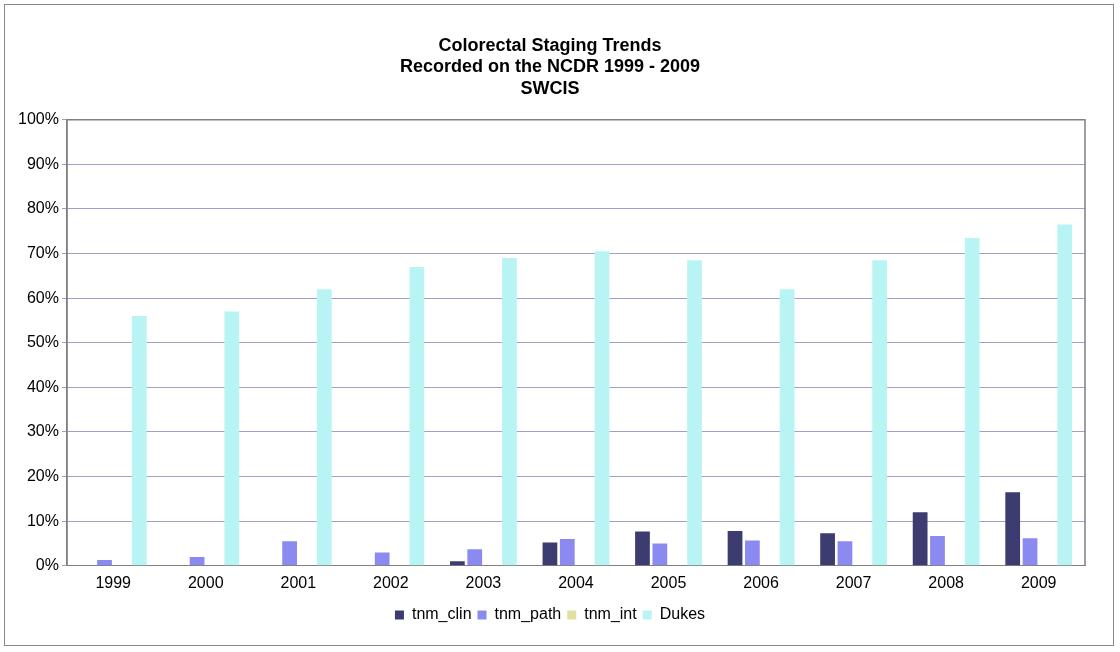 Image resolution: width=1120 pixels, height=652 pixels. I want to click on y-tick-label: 80%, so click(42, 208).